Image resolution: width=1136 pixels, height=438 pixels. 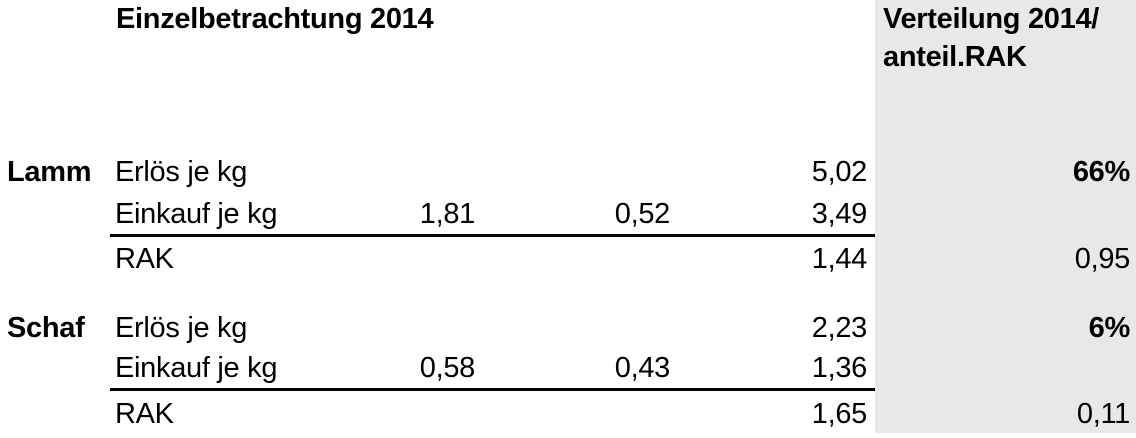 I want to click on value-erloes-total-lamm: 5,02, so click(x=839, y=171).